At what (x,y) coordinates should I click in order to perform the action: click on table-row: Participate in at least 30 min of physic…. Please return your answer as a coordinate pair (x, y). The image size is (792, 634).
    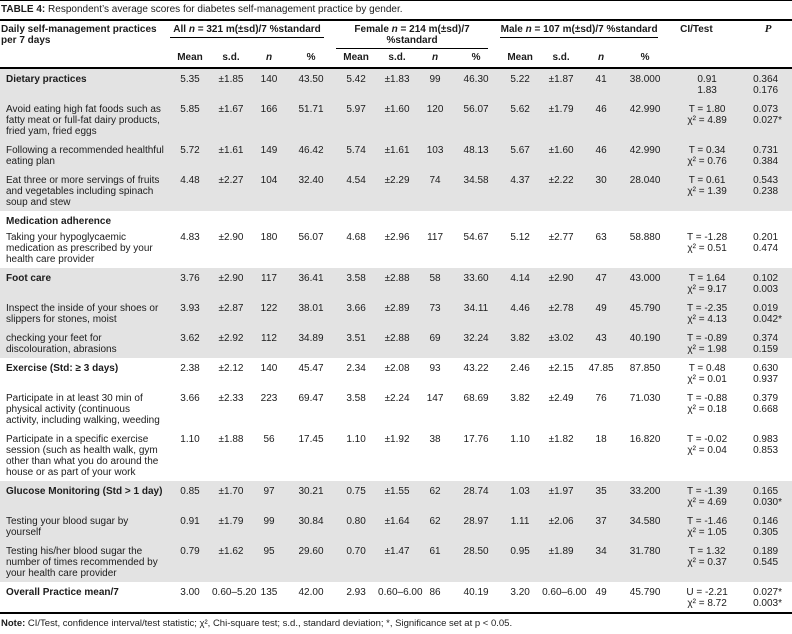
    Looking at the image, I should click on (396, 408).